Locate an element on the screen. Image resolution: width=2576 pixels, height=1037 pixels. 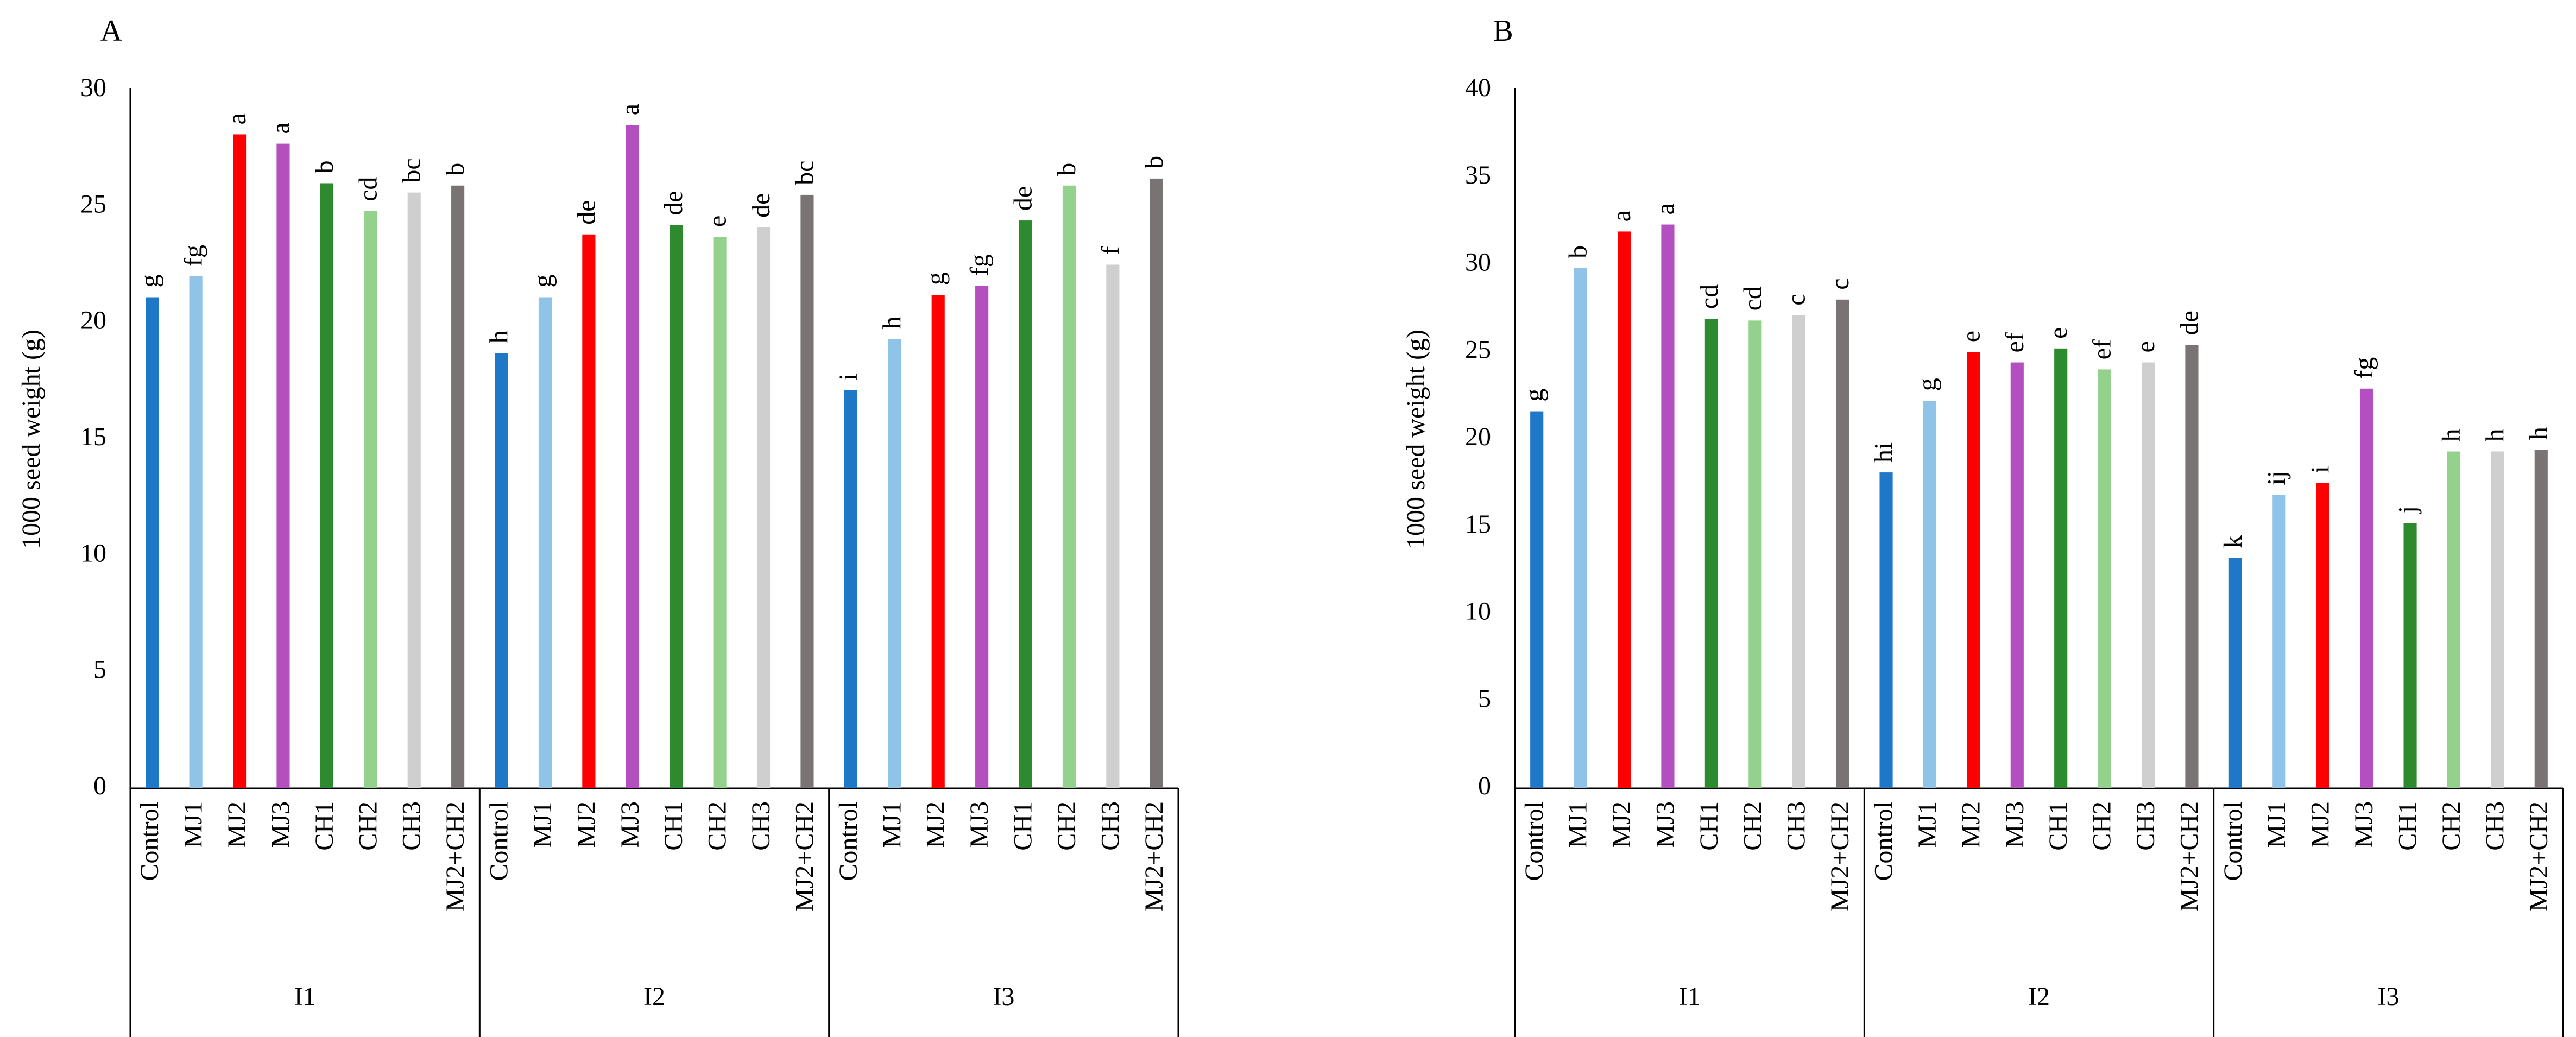
significance-letter: cd is located at coordinates (1709, 296).